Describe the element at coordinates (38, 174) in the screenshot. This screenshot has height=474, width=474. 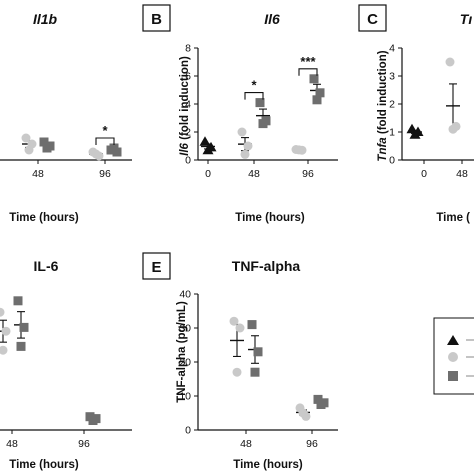
I see `panel-a-x-tick-label: 48` at that location.